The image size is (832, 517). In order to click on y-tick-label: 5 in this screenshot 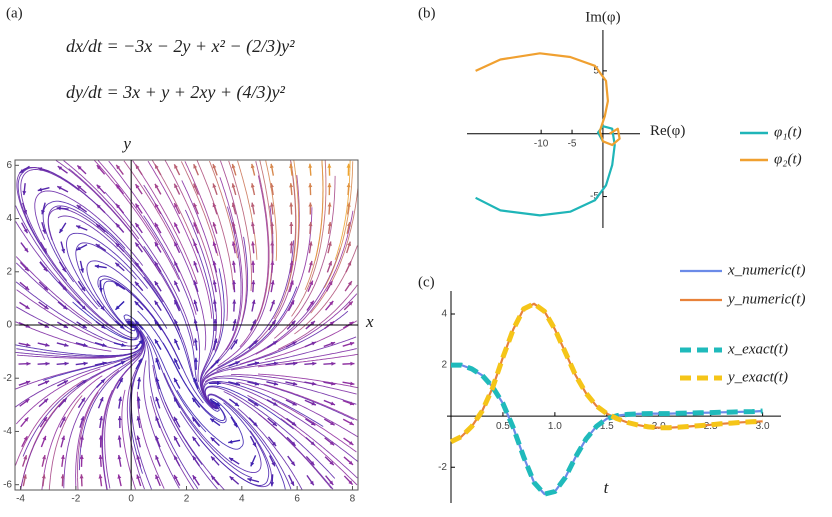, I will do `click(596, 70)`.